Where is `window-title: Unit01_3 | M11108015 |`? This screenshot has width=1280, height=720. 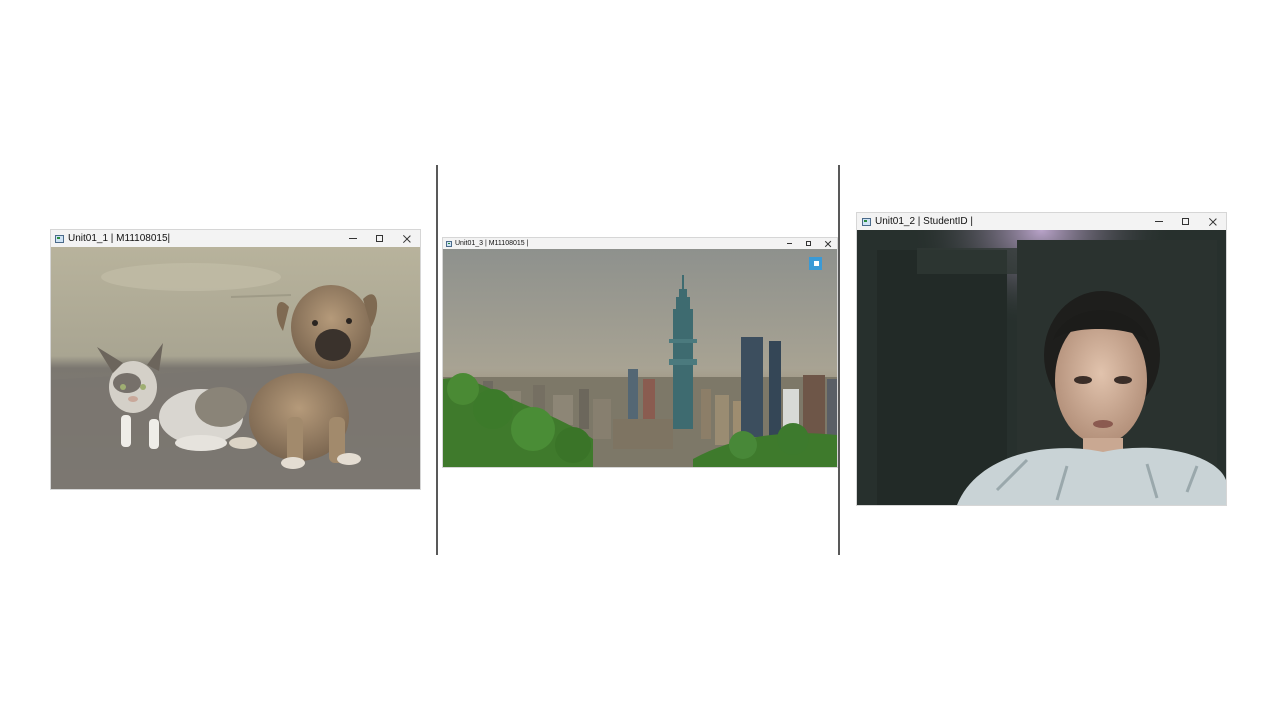 window-title: Unit01_3 | M11108015 | is located at coordinates (492, 243).